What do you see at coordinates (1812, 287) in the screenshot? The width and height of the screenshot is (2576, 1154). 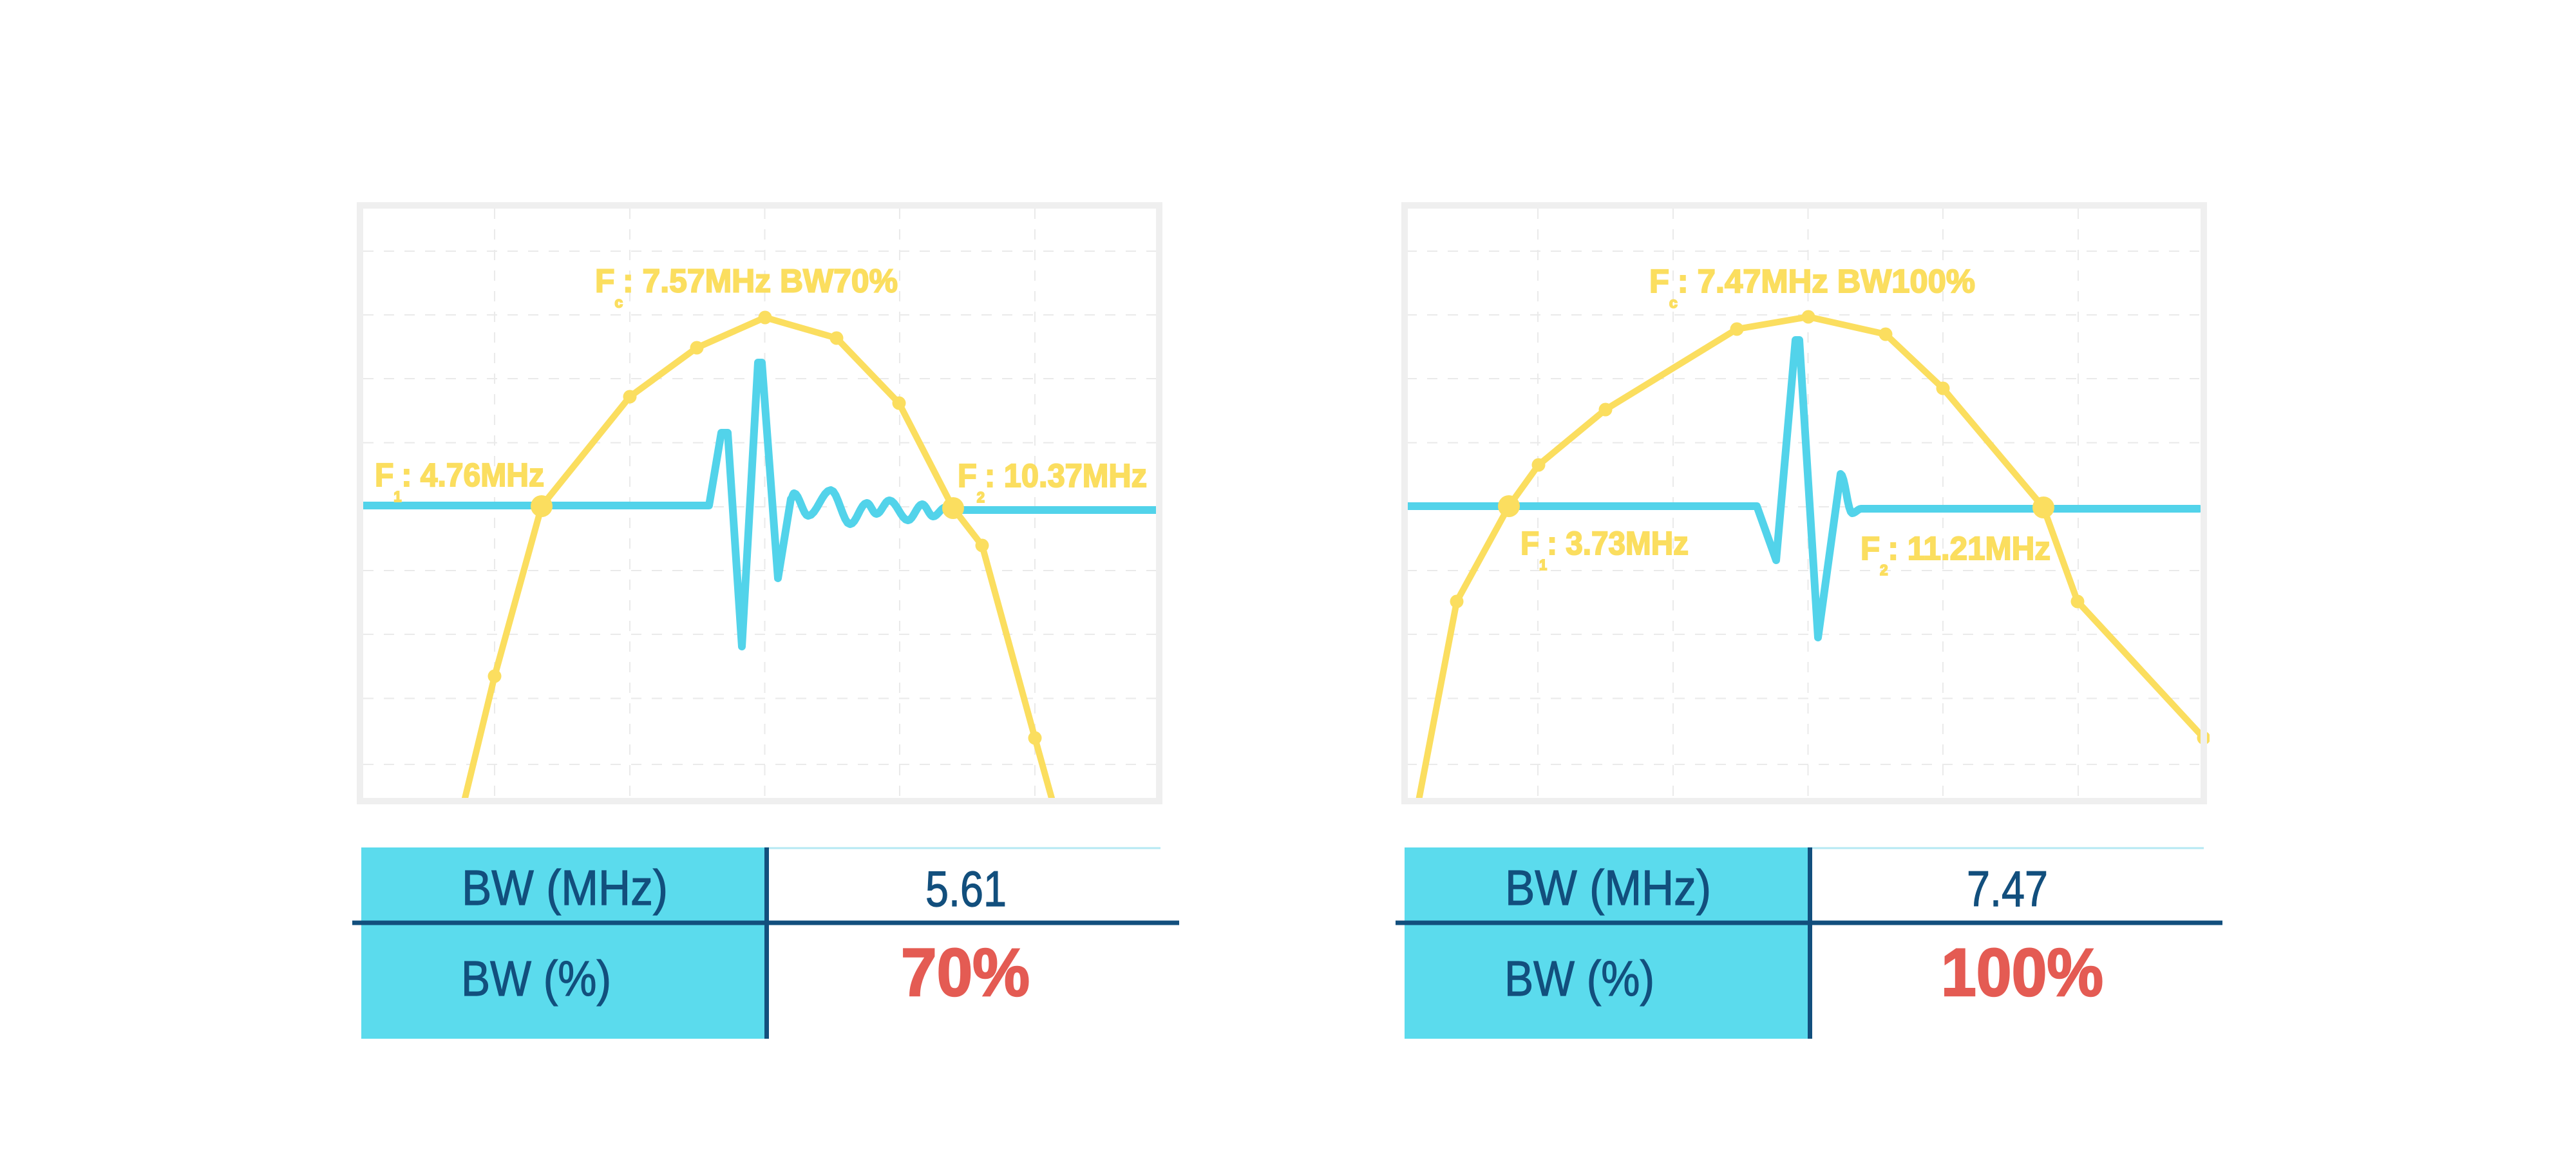 I see `svg-text: Fc: 7.47MHz BW100%` at bounding box center [1812, 287].